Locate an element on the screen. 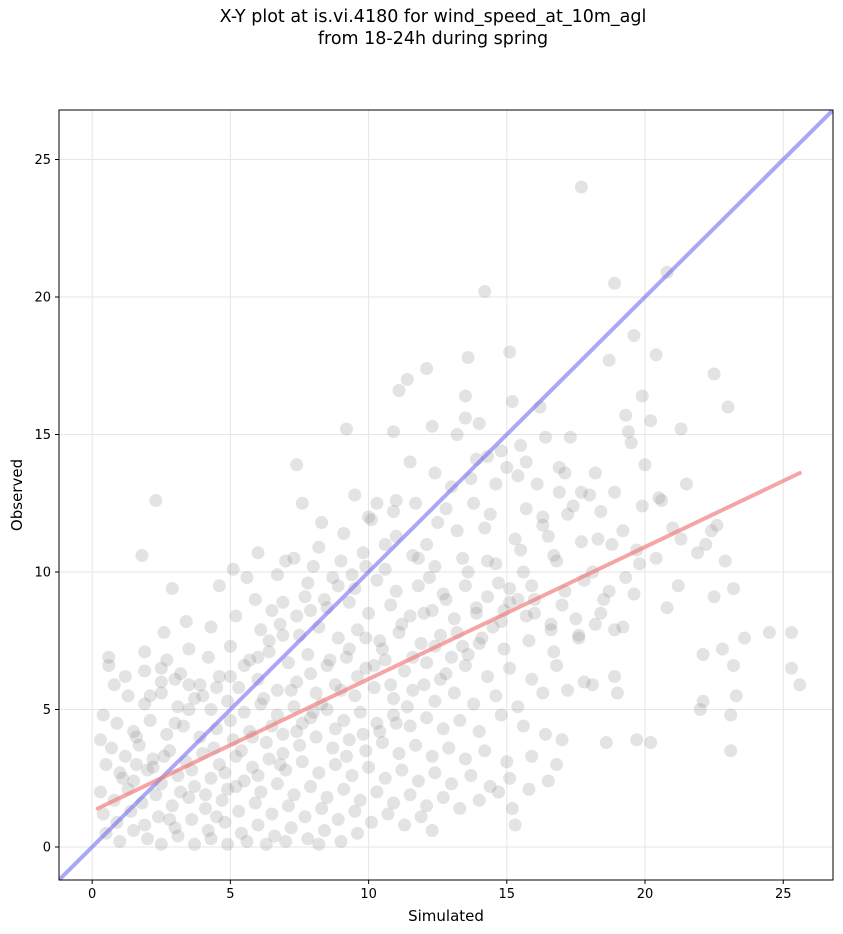  y-tick-label: 5 is located at coordinates (47, 710).